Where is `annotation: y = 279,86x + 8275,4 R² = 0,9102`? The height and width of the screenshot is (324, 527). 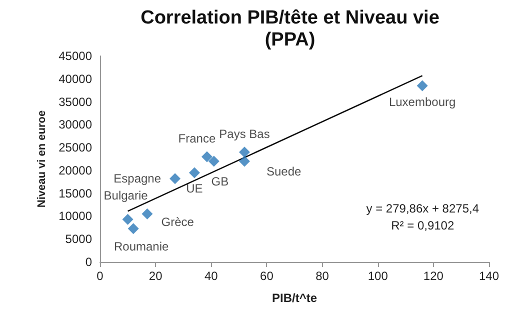
annotation: y = 279,86x + 8275,4 R² = 0,9102 is located at coordinates (423, 217).